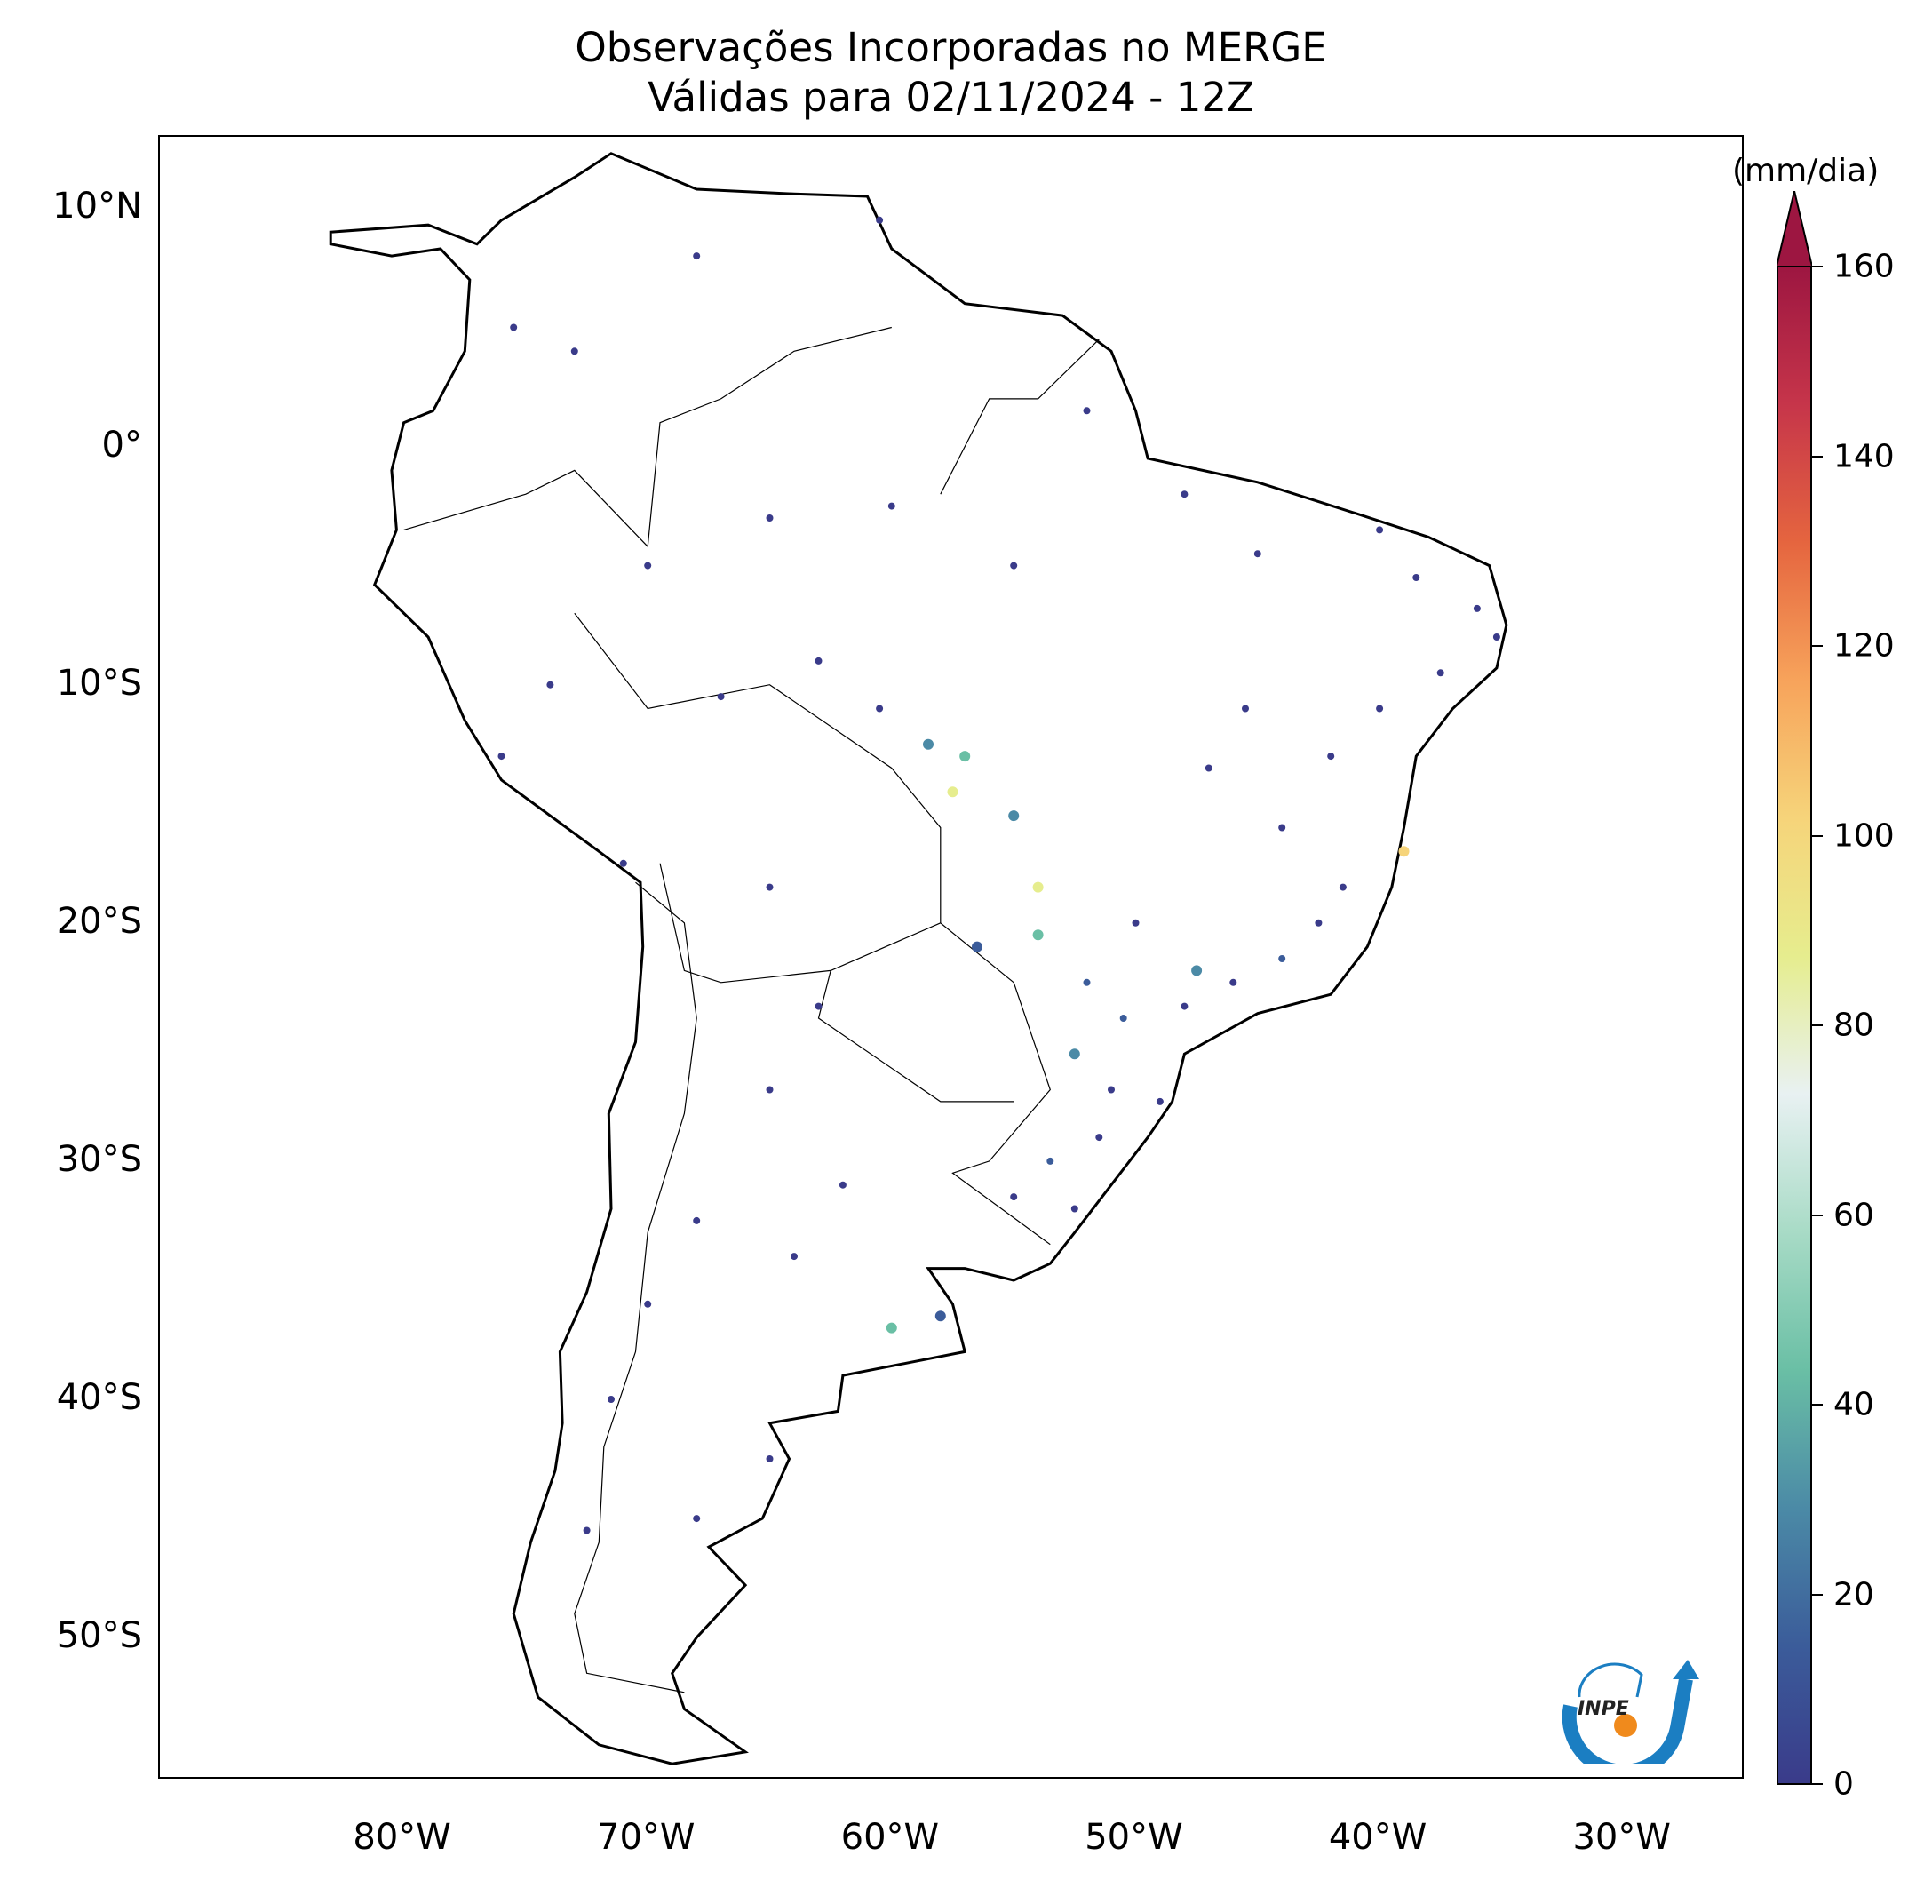  Describe the element at coordinates (646, 1837) in the screenshot. I see `lon-label: 70°W` at that location.